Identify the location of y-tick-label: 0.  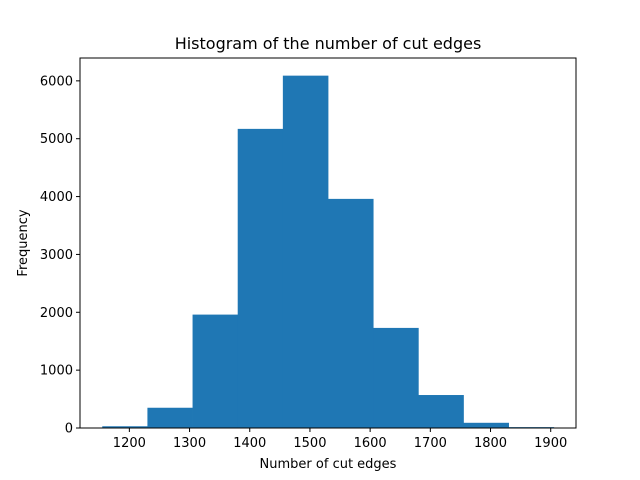
(69, 429).